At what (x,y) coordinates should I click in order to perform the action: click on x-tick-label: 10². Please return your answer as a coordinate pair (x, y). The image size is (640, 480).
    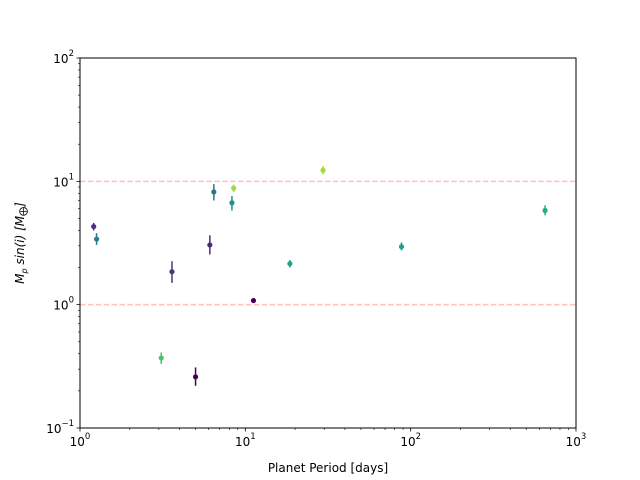
    Looking at the image, I should click on (410, 440).